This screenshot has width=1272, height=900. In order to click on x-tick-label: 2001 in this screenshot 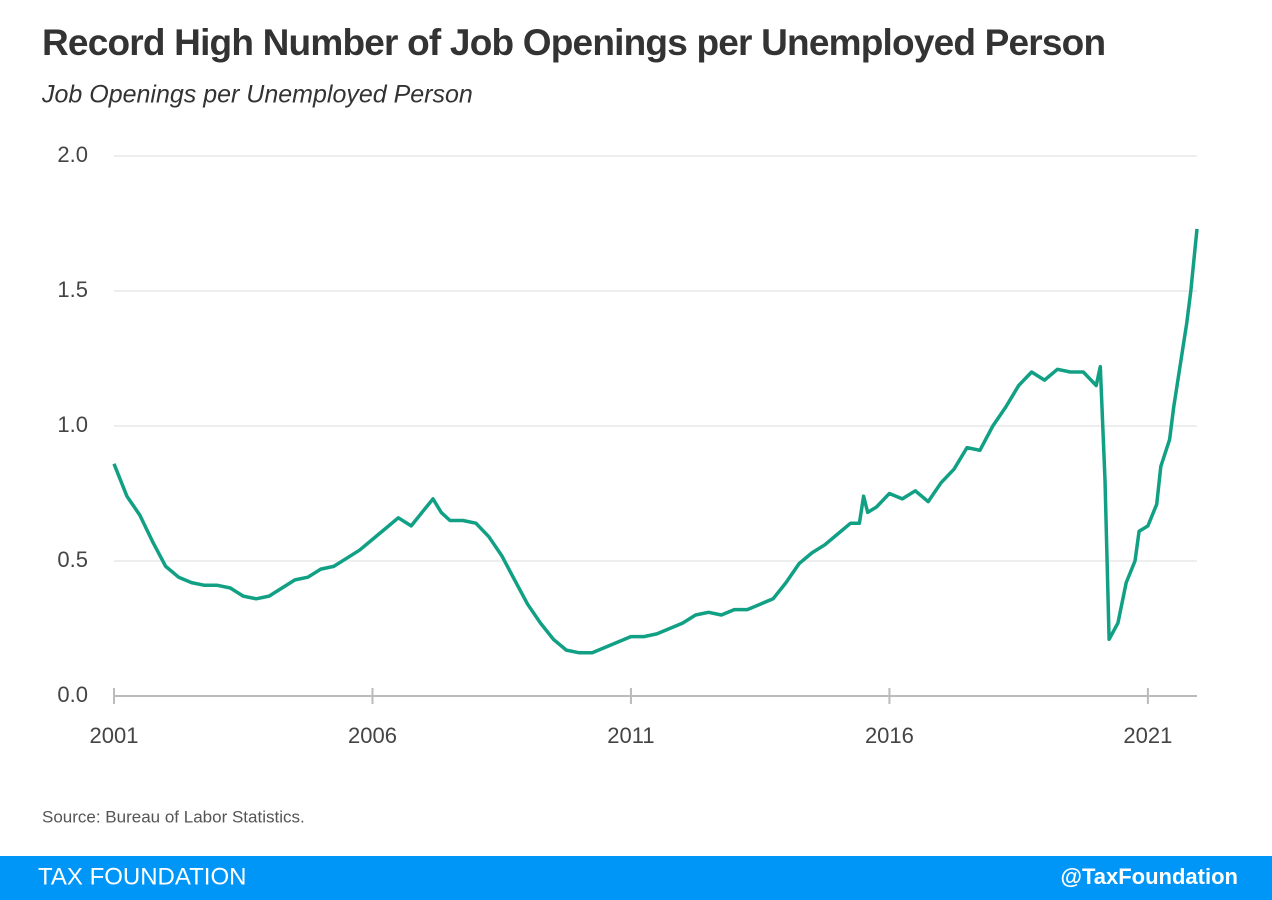, I will do `click(114, 735)`.